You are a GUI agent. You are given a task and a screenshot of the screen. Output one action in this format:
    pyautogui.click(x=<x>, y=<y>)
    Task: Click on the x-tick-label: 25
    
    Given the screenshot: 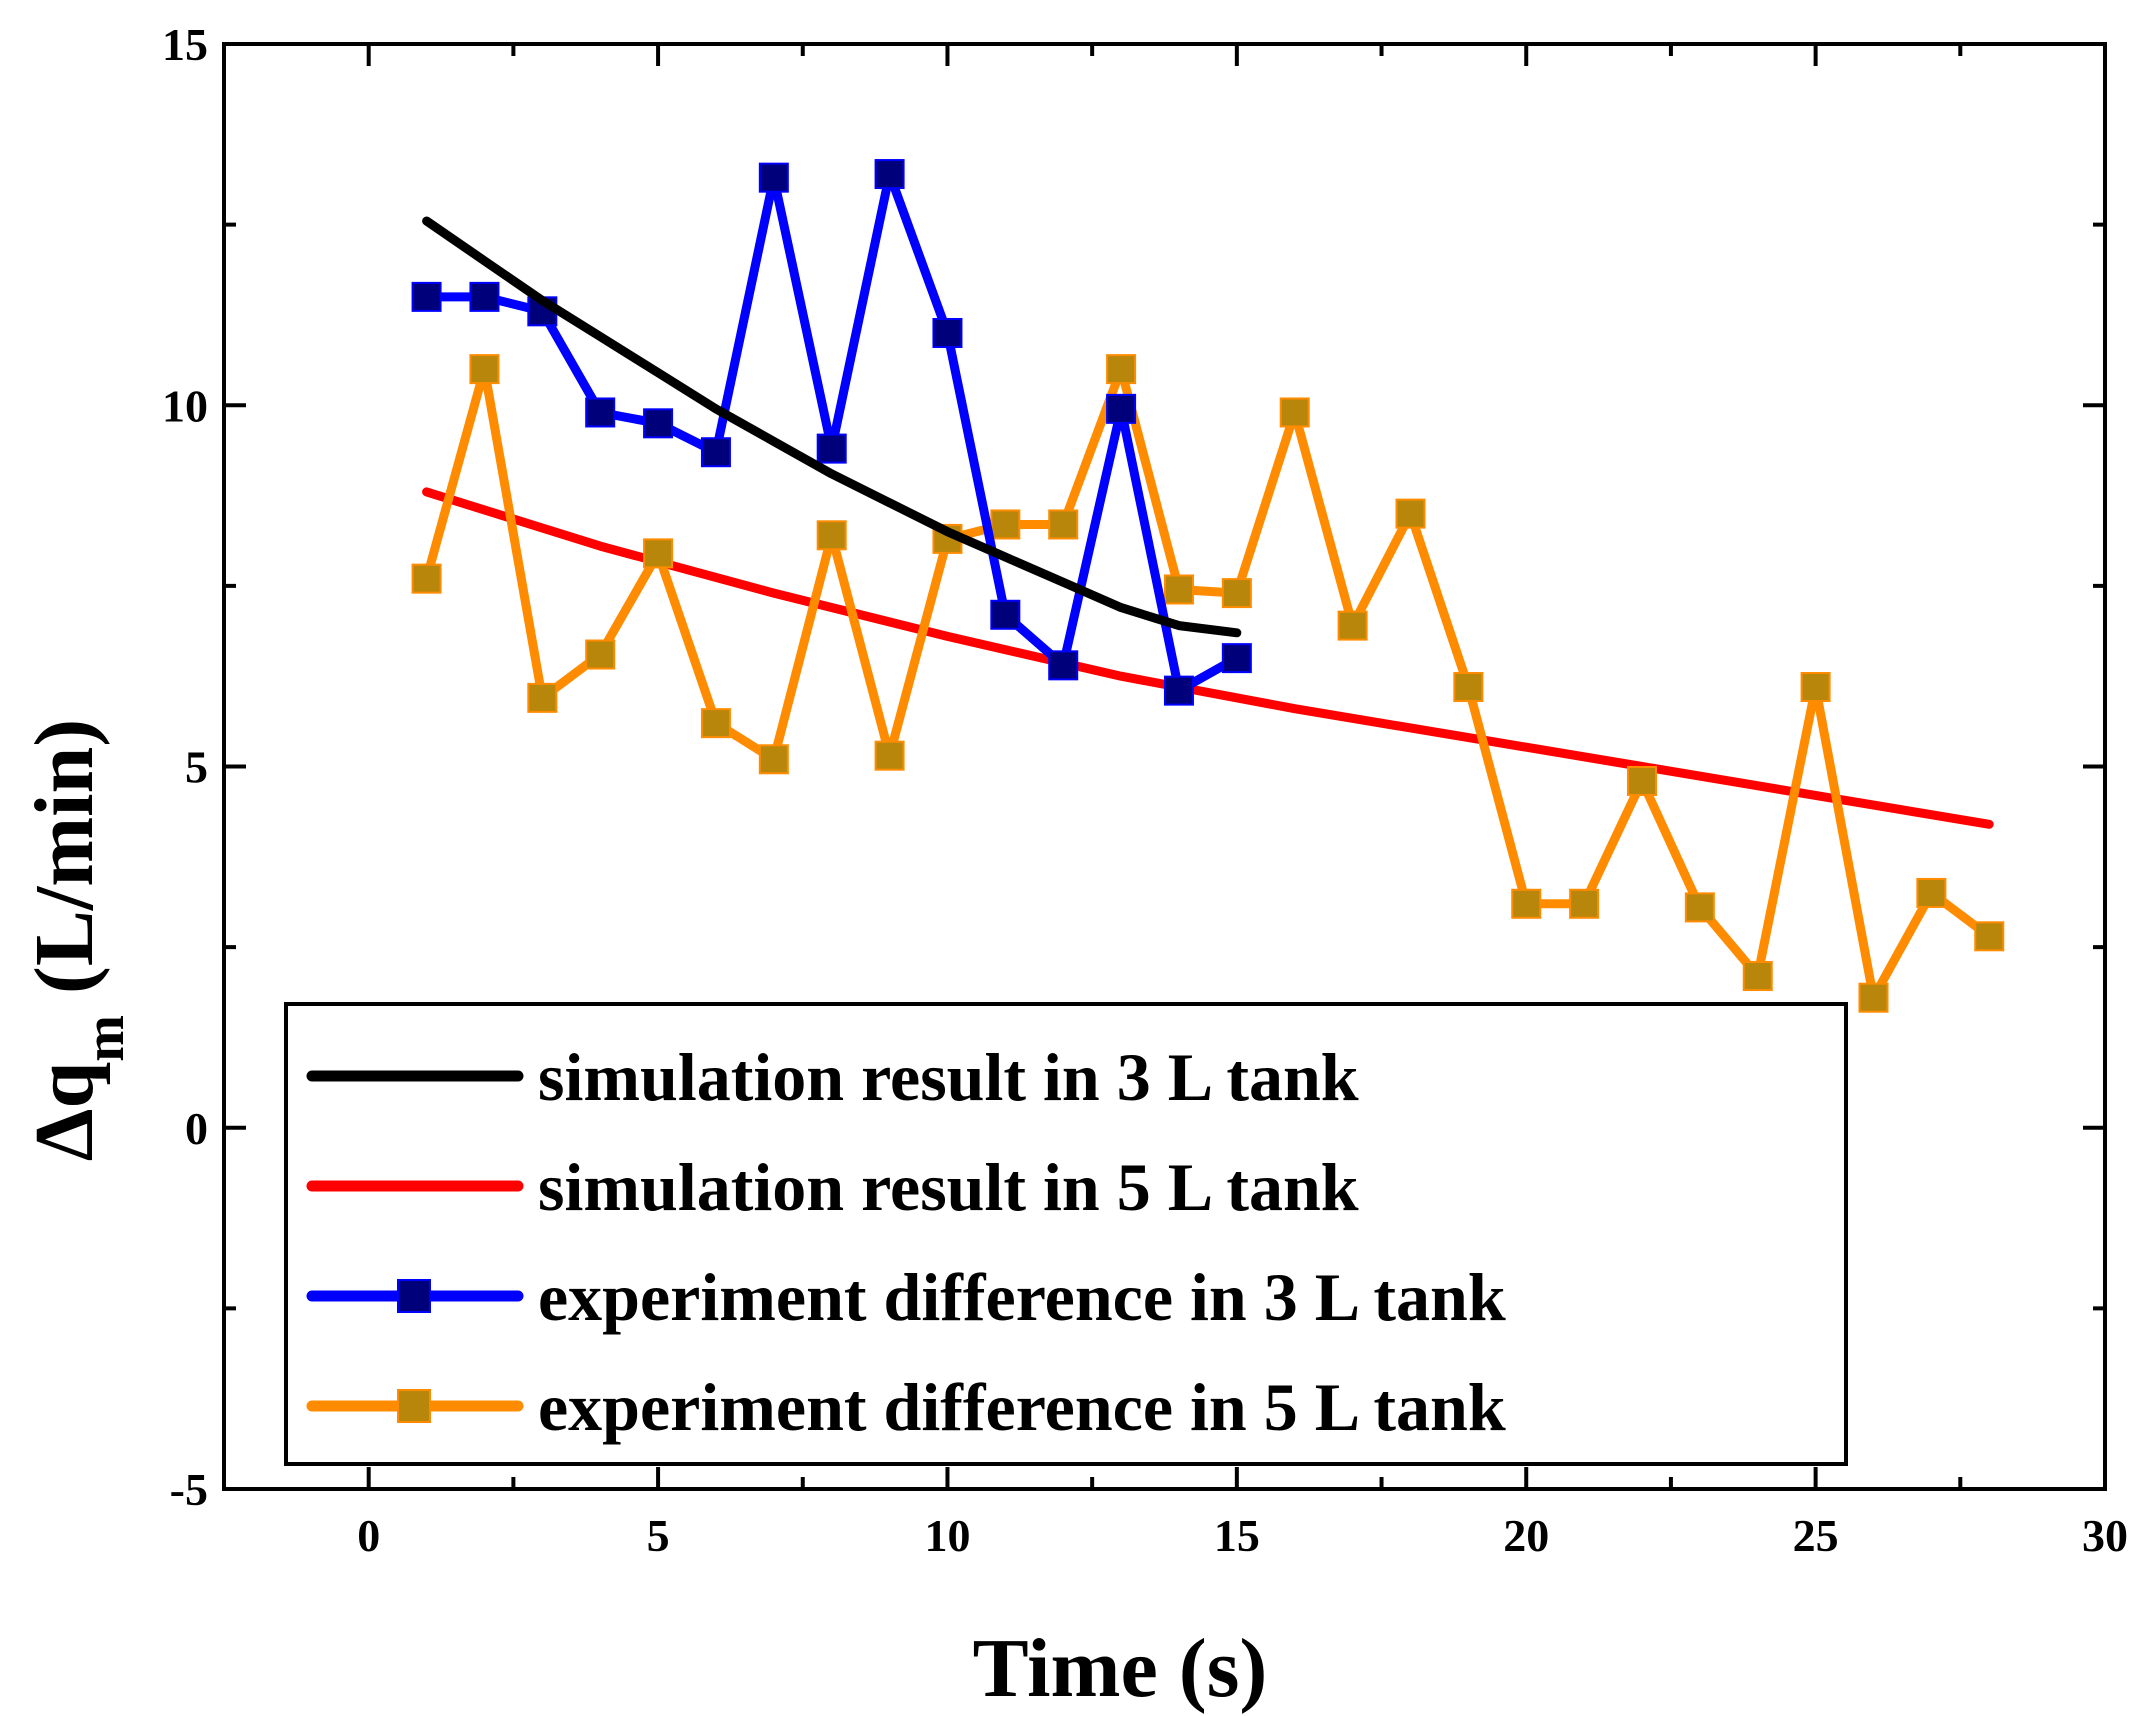 What is the action you would take?
    pyautogui.click(x=1816, y=1535)
    